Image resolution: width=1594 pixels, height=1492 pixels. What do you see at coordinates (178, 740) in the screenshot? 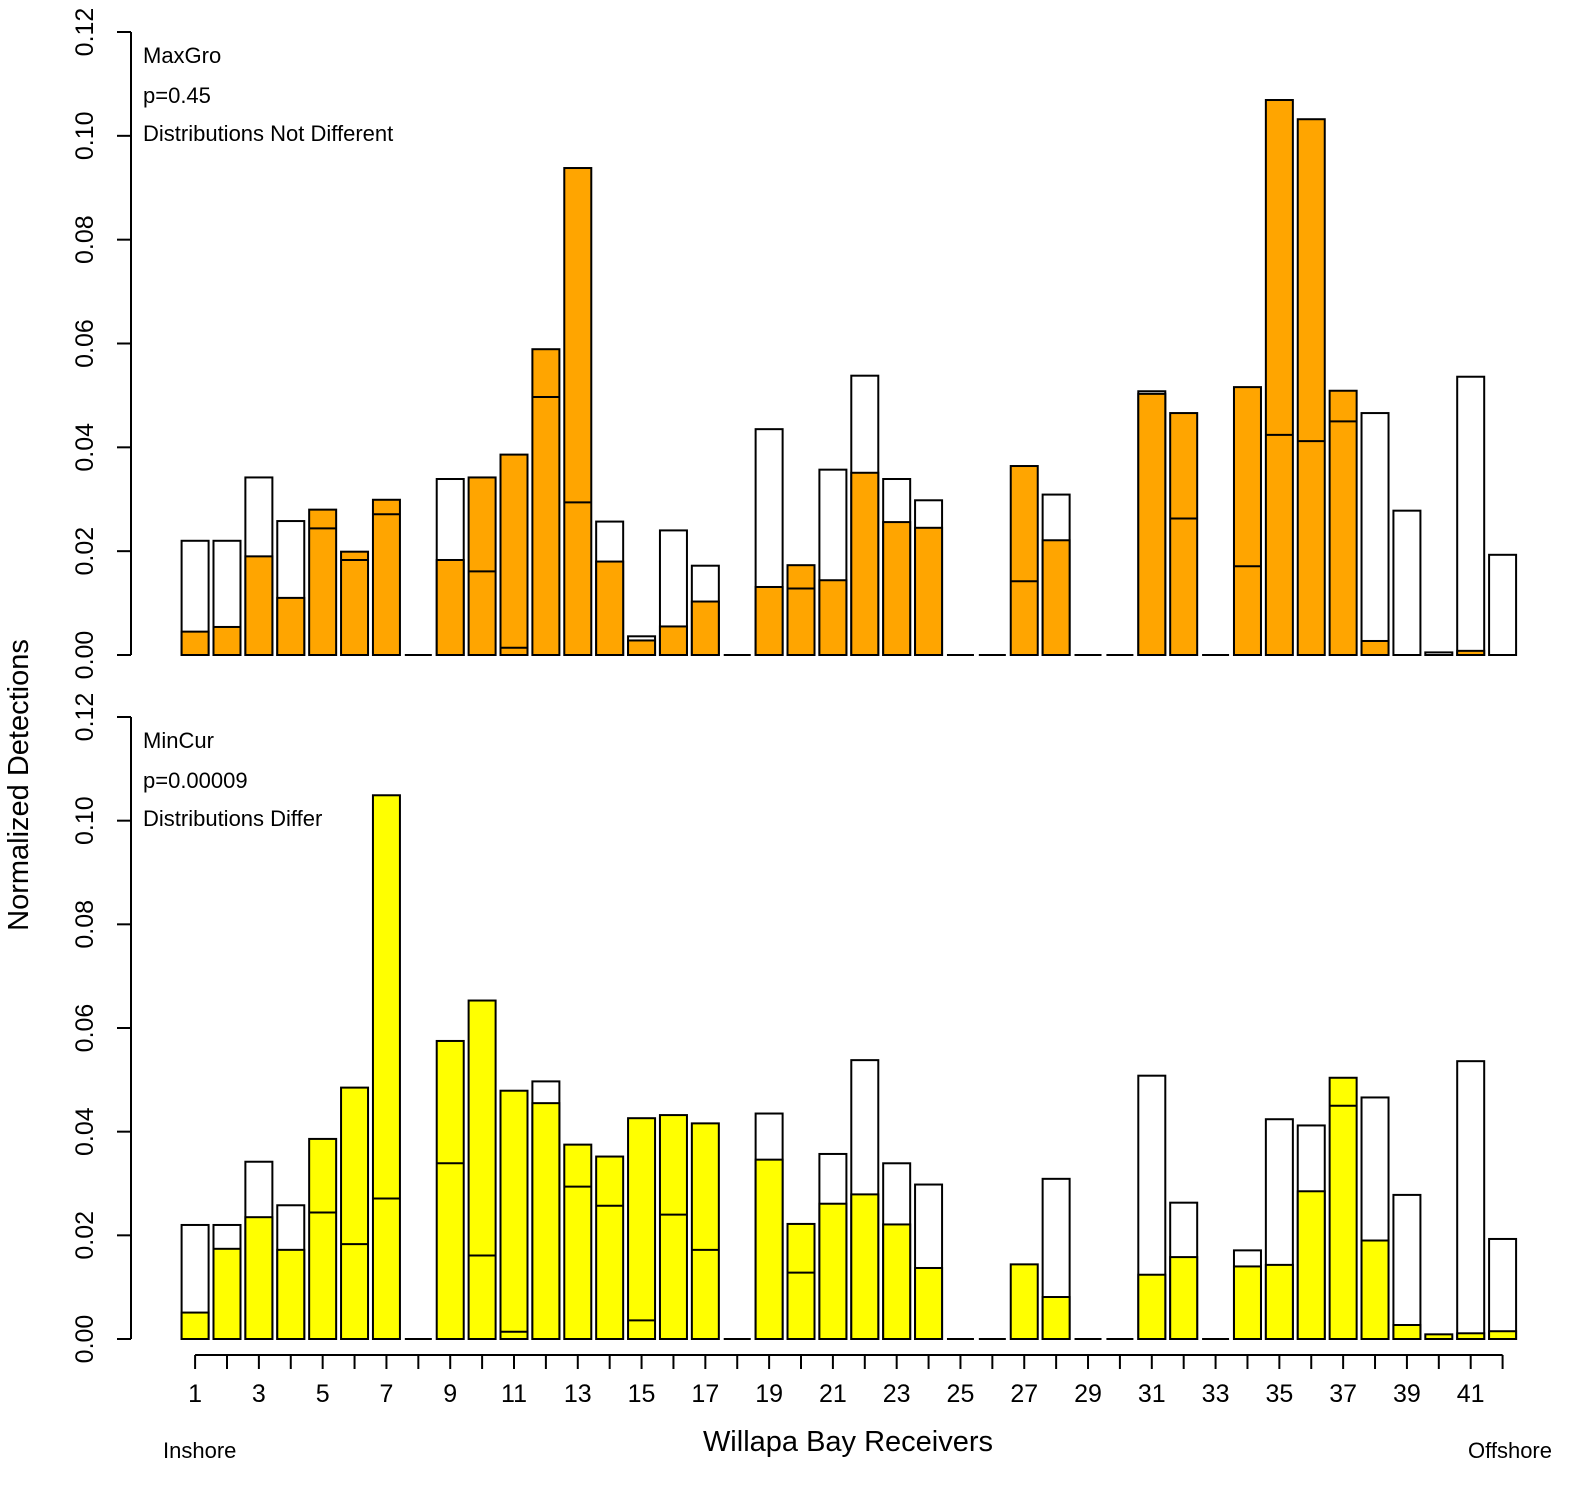
I see `panel-annotation: MinCur` at bounding box center [178, 740].